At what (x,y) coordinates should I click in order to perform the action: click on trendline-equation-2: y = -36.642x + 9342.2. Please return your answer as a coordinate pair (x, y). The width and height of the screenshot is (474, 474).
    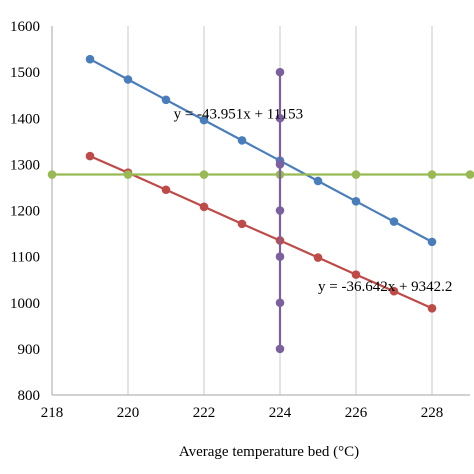
    Looking at the image, I should click on (385, 287).